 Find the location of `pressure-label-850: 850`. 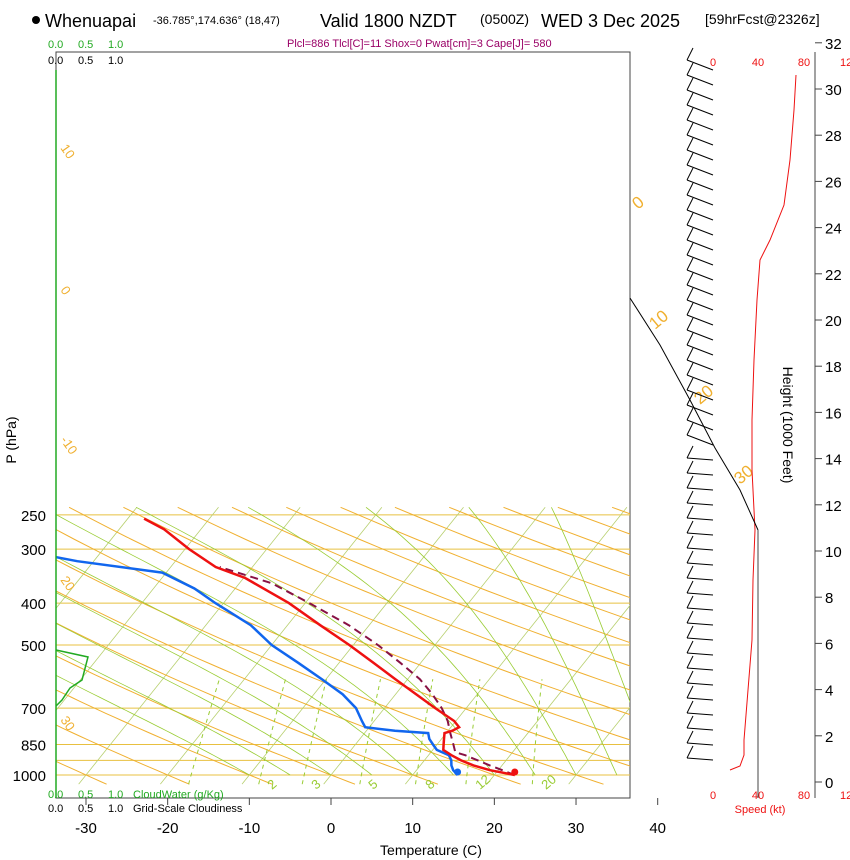

pressure-label-850: 850 is located at coordinates (33, 746).